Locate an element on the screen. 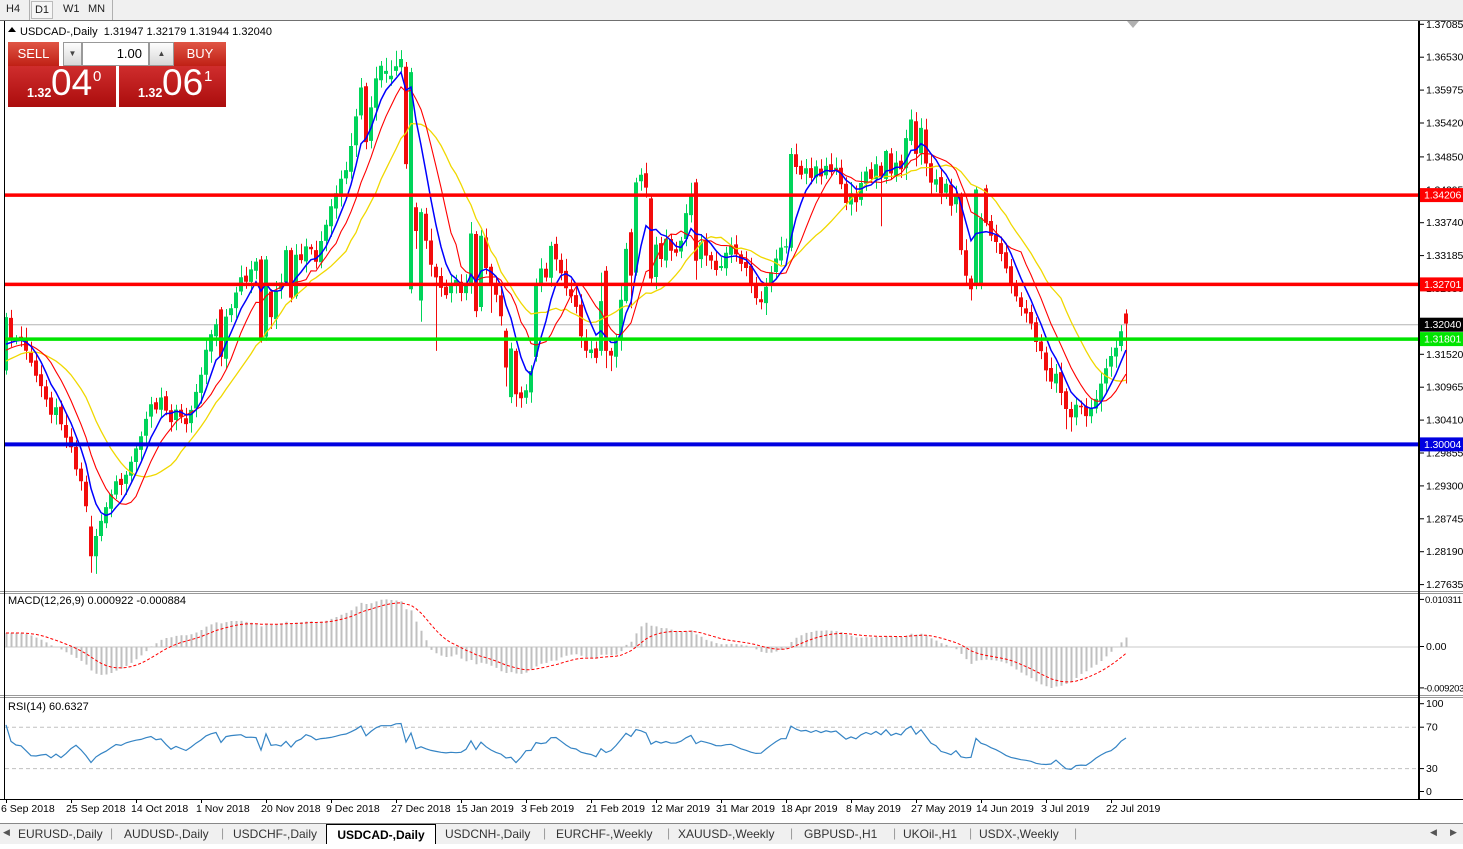  svg-text: 25 Sep 2018 is located at coordinates (96, 809).